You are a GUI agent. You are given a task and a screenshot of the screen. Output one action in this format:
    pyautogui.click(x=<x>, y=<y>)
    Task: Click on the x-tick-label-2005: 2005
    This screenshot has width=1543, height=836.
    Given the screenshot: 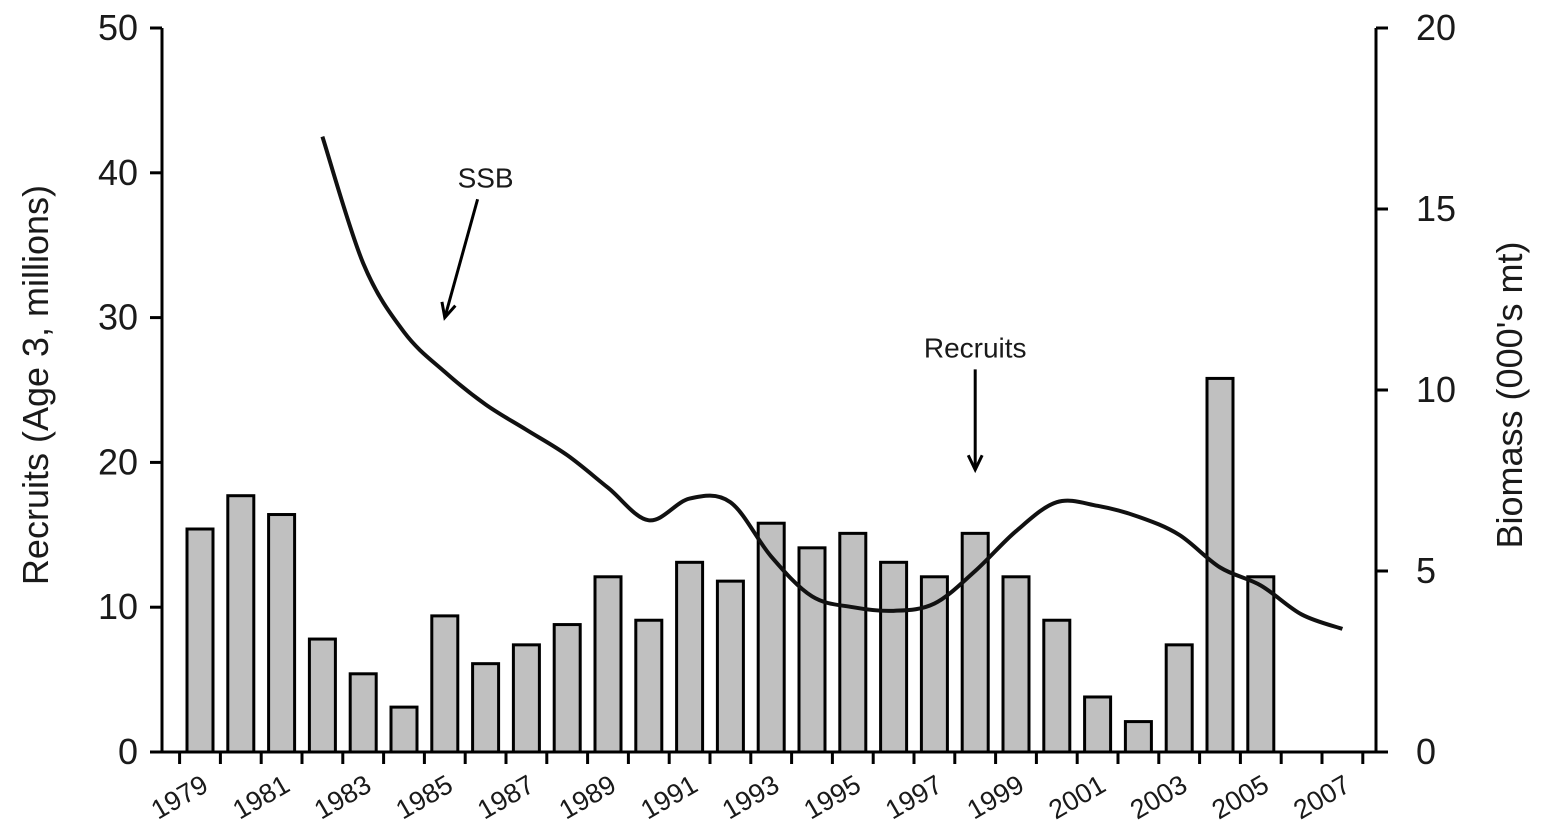 What is the action you would take?
    pyautogui.click(x=1240, y=797)
    